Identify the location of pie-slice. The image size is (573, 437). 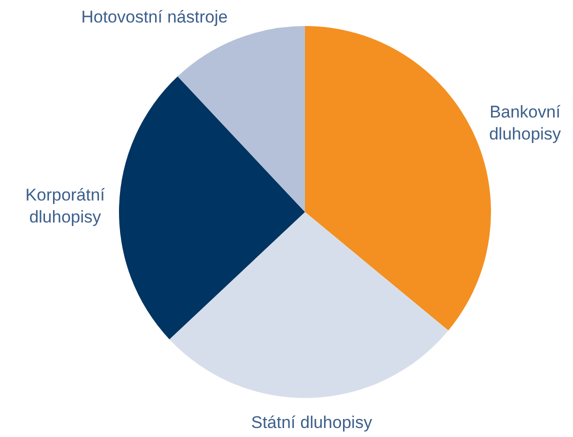
(241, 119).